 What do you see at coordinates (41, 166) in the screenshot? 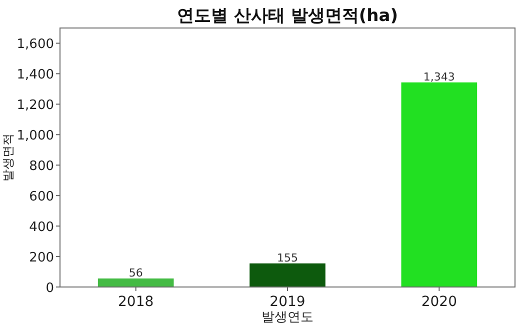
I see `y-tick-label: 800` at bounding box center [41, 166].